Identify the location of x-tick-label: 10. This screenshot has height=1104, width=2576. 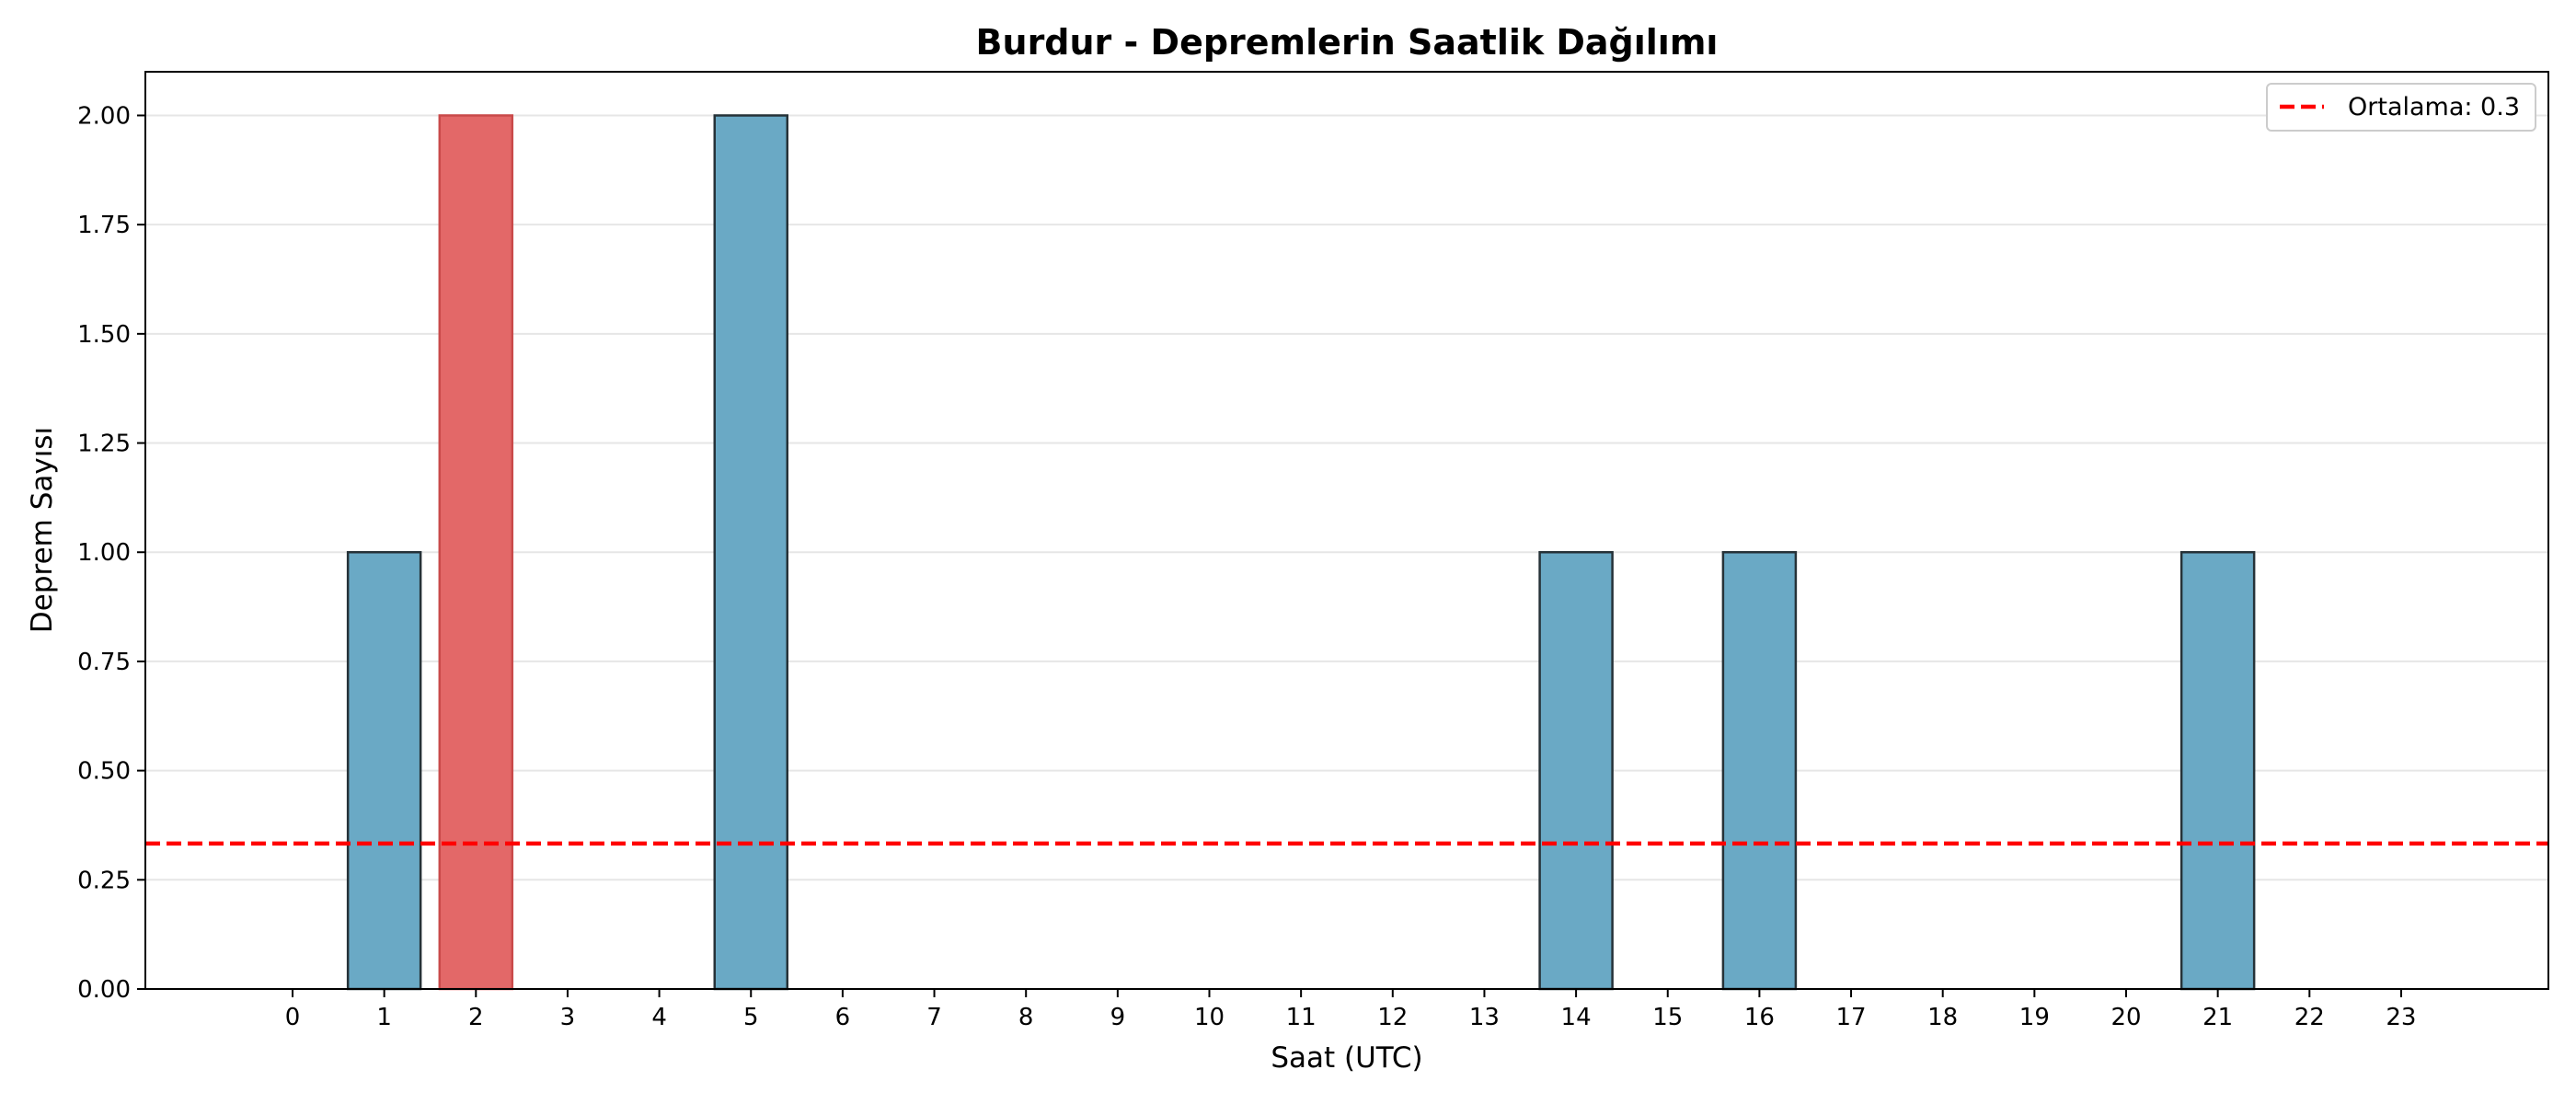
(1209, 1018).